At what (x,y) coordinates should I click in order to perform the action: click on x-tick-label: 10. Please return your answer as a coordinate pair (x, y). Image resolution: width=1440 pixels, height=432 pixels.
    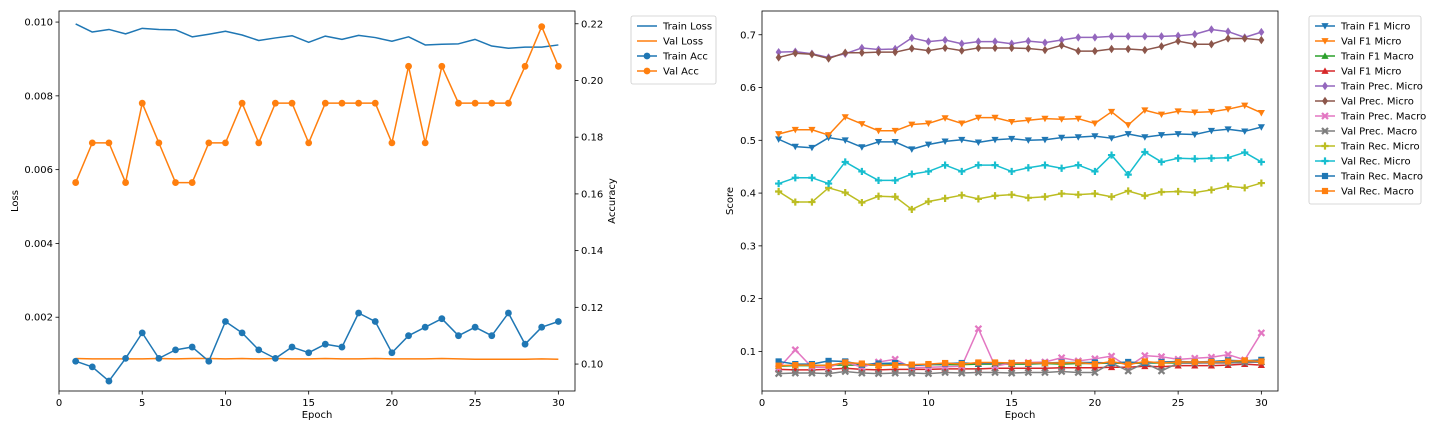
    Looking at the image, I should click on (225, 403).